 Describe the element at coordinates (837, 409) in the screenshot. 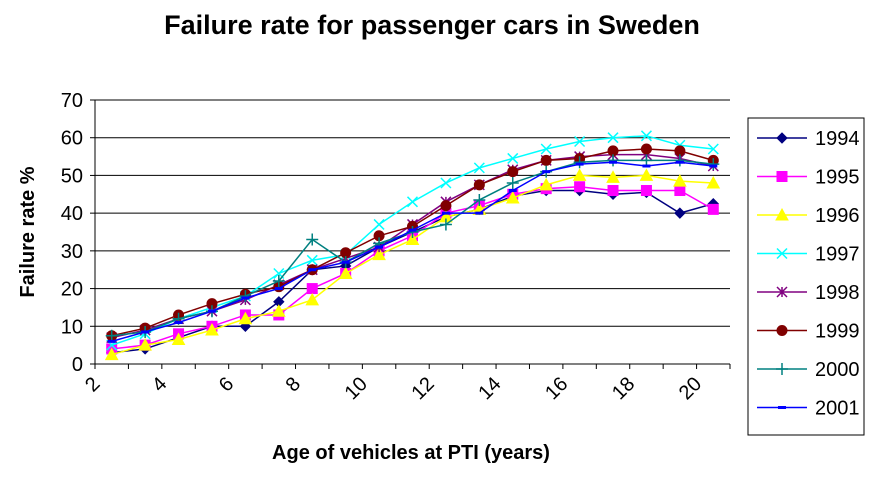

I see `legend-label: 2001` at that location.